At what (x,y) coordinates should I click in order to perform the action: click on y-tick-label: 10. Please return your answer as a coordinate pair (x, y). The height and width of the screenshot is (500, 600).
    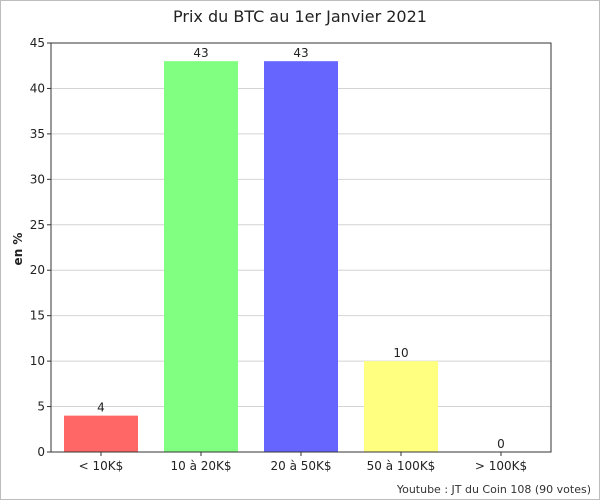
    Looking at the image, I should click on (37, 361).